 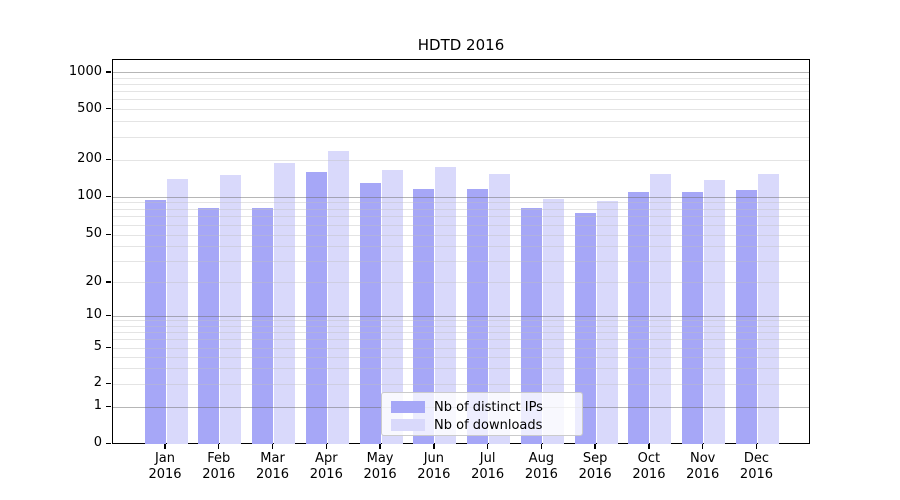 I want to click on y-tick-label-2: 2, so click(x=97, y=383).